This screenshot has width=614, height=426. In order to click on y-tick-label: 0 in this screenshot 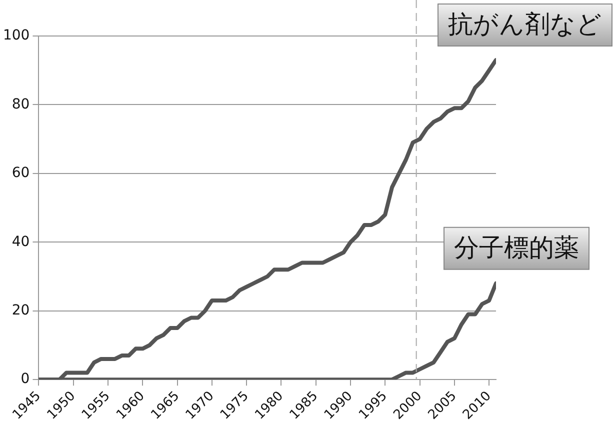, I will do `click(25, 379)`.